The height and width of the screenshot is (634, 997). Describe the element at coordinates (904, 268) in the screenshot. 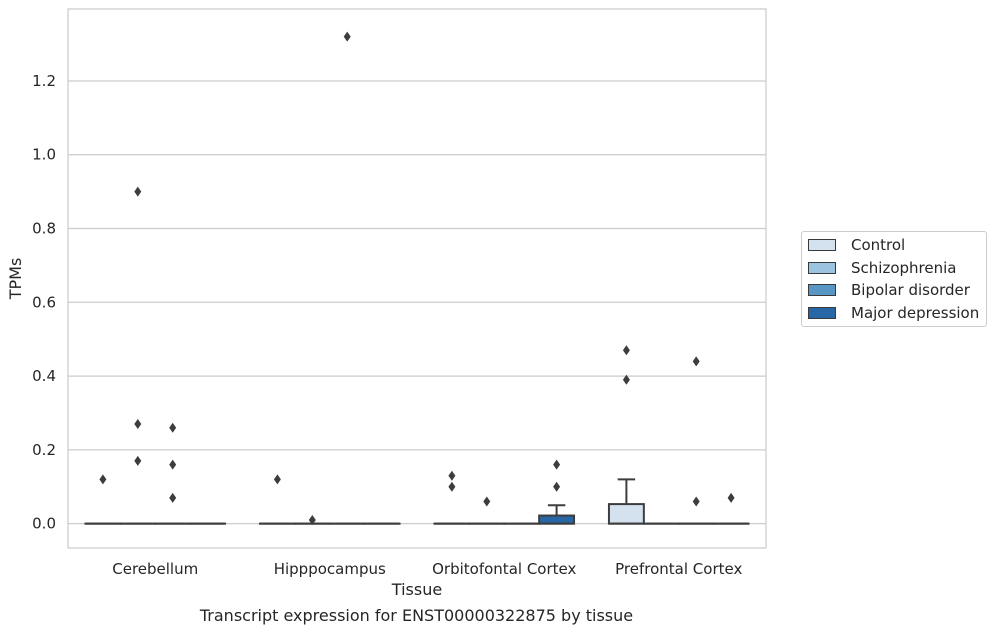

I see `legend-label-schizophrenia: Schizophrenia` at that location.